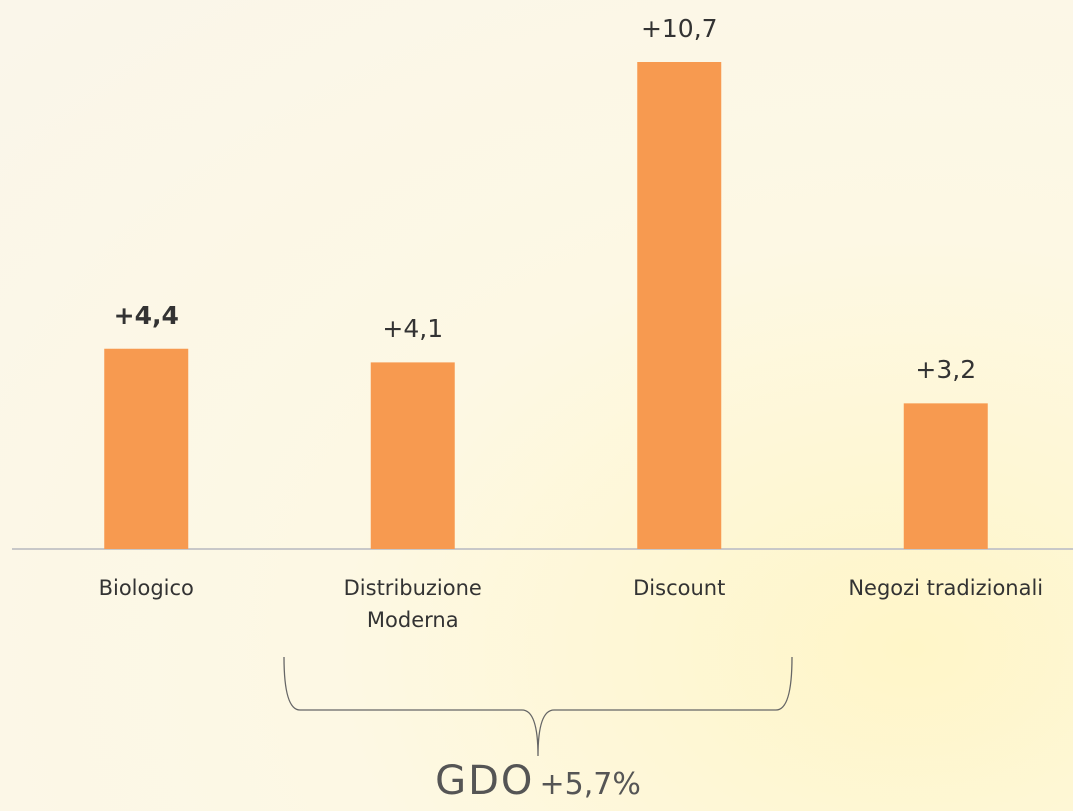 Image resolution: width=1073 pixels, height=811 pixels. I want to click on value-label: +4,1, so click(413, 329).